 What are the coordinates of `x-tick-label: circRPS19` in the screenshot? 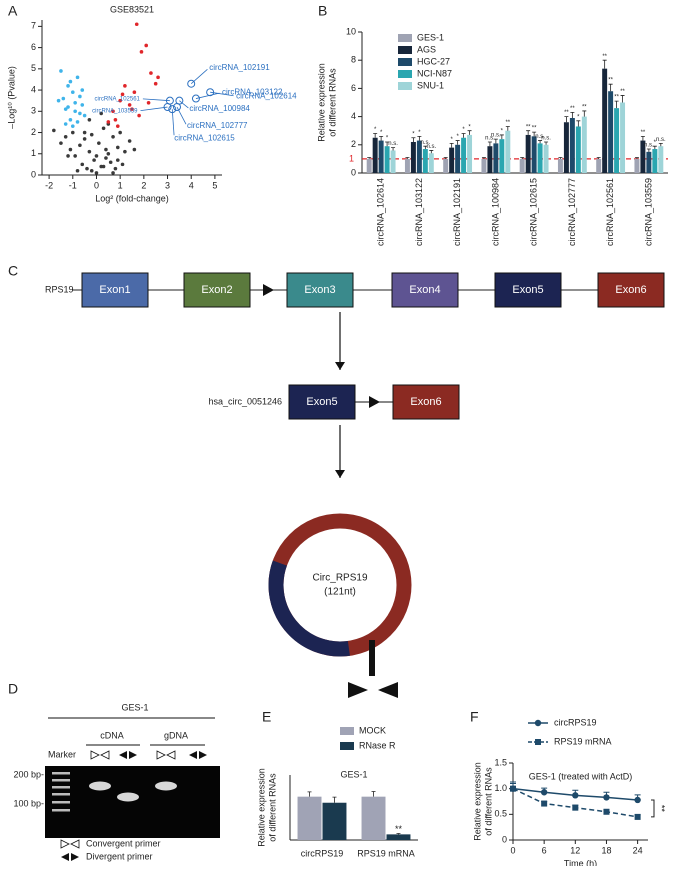 It's located at (322, 853).